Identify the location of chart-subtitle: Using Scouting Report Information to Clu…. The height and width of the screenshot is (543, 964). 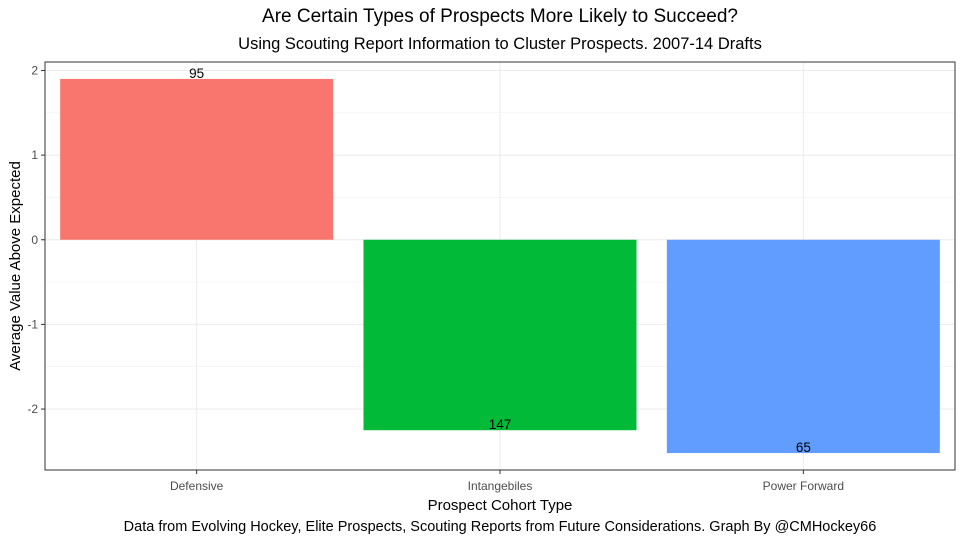
(500, 44).